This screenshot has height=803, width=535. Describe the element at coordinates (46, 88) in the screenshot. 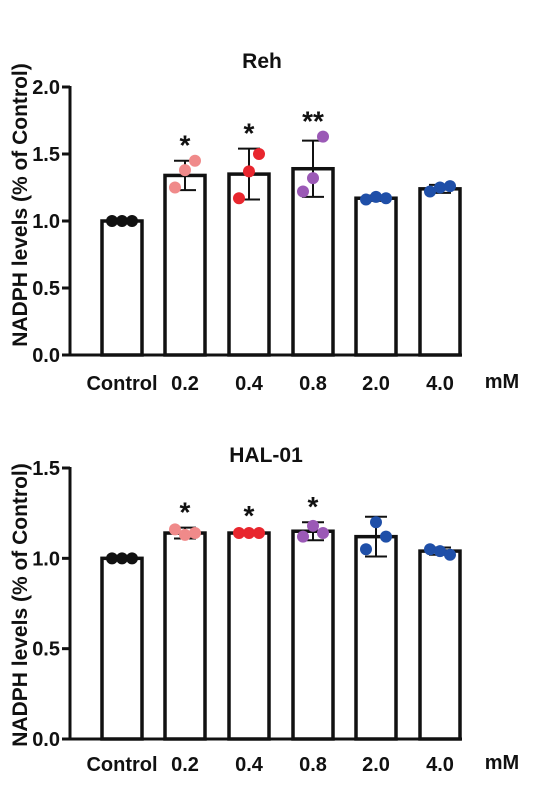

I see `y-tick-label: 2.0` at that location.